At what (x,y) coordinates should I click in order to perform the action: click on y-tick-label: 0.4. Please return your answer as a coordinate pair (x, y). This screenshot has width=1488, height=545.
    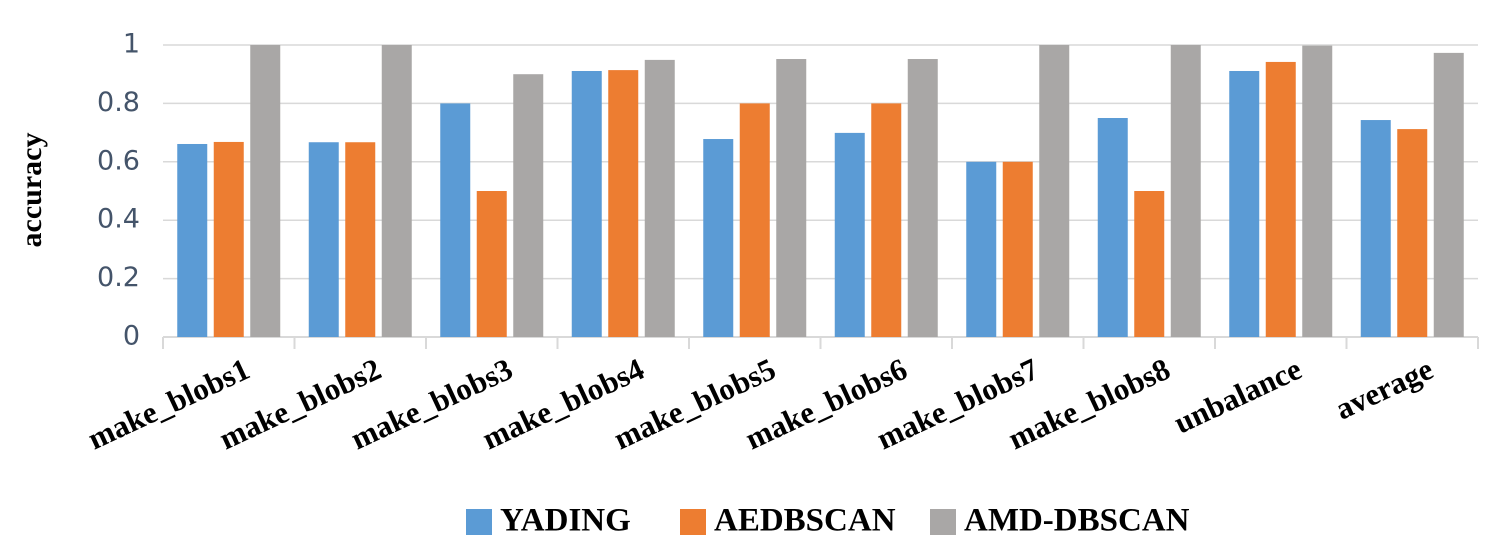
    Looking at the image, I should click on (118, 219).